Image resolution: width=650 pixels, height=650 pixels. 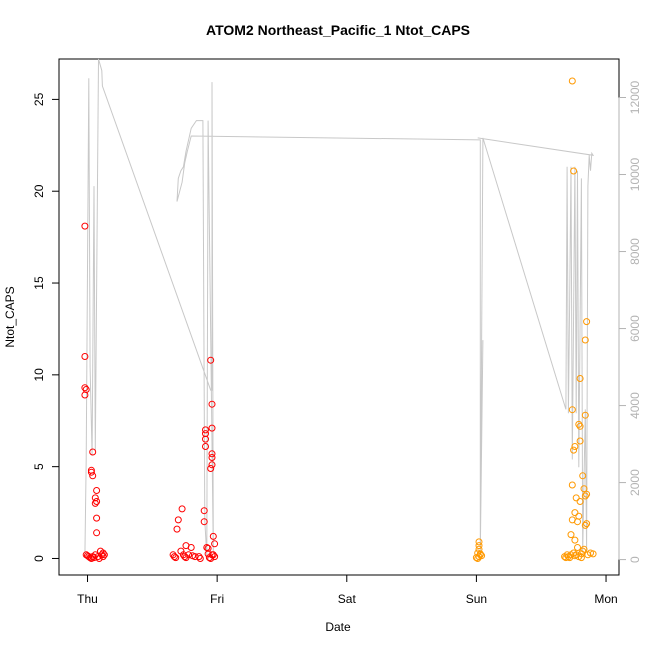 What do you see at coordinates (338, 627) in the screenshot?
I see `x-axis-label: Date` at bounding box center [338, 627].